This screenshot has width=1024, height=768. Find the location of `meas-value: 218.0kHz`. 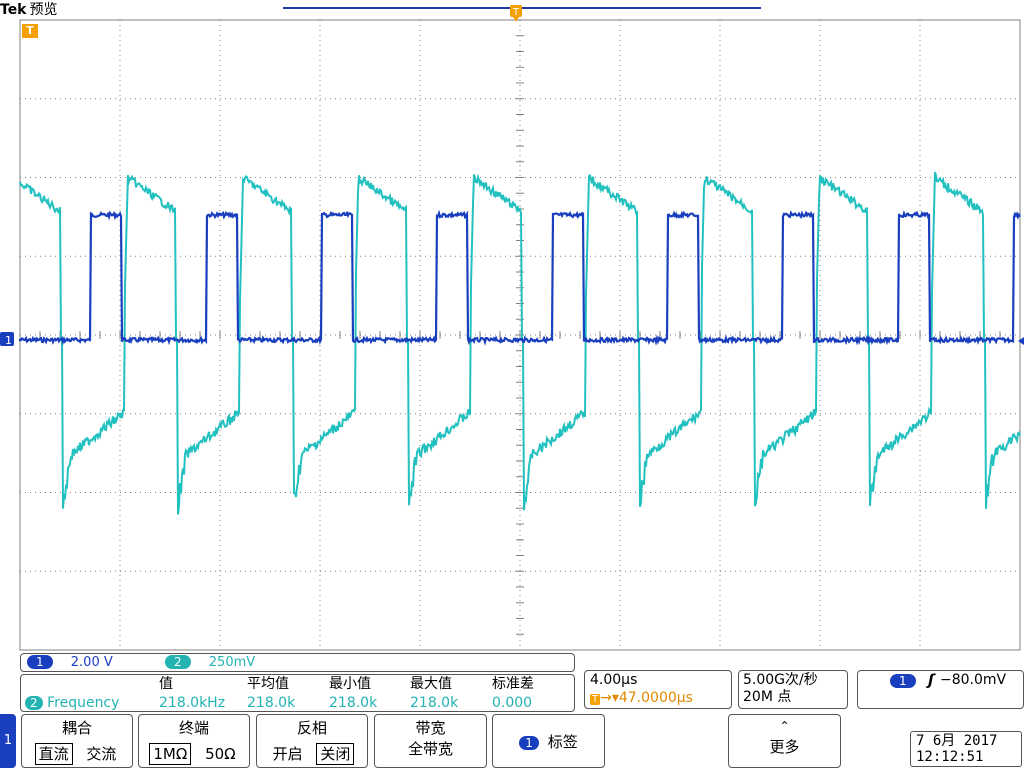

meas-value: 218.0kHz is located at coordinates (192, 703).